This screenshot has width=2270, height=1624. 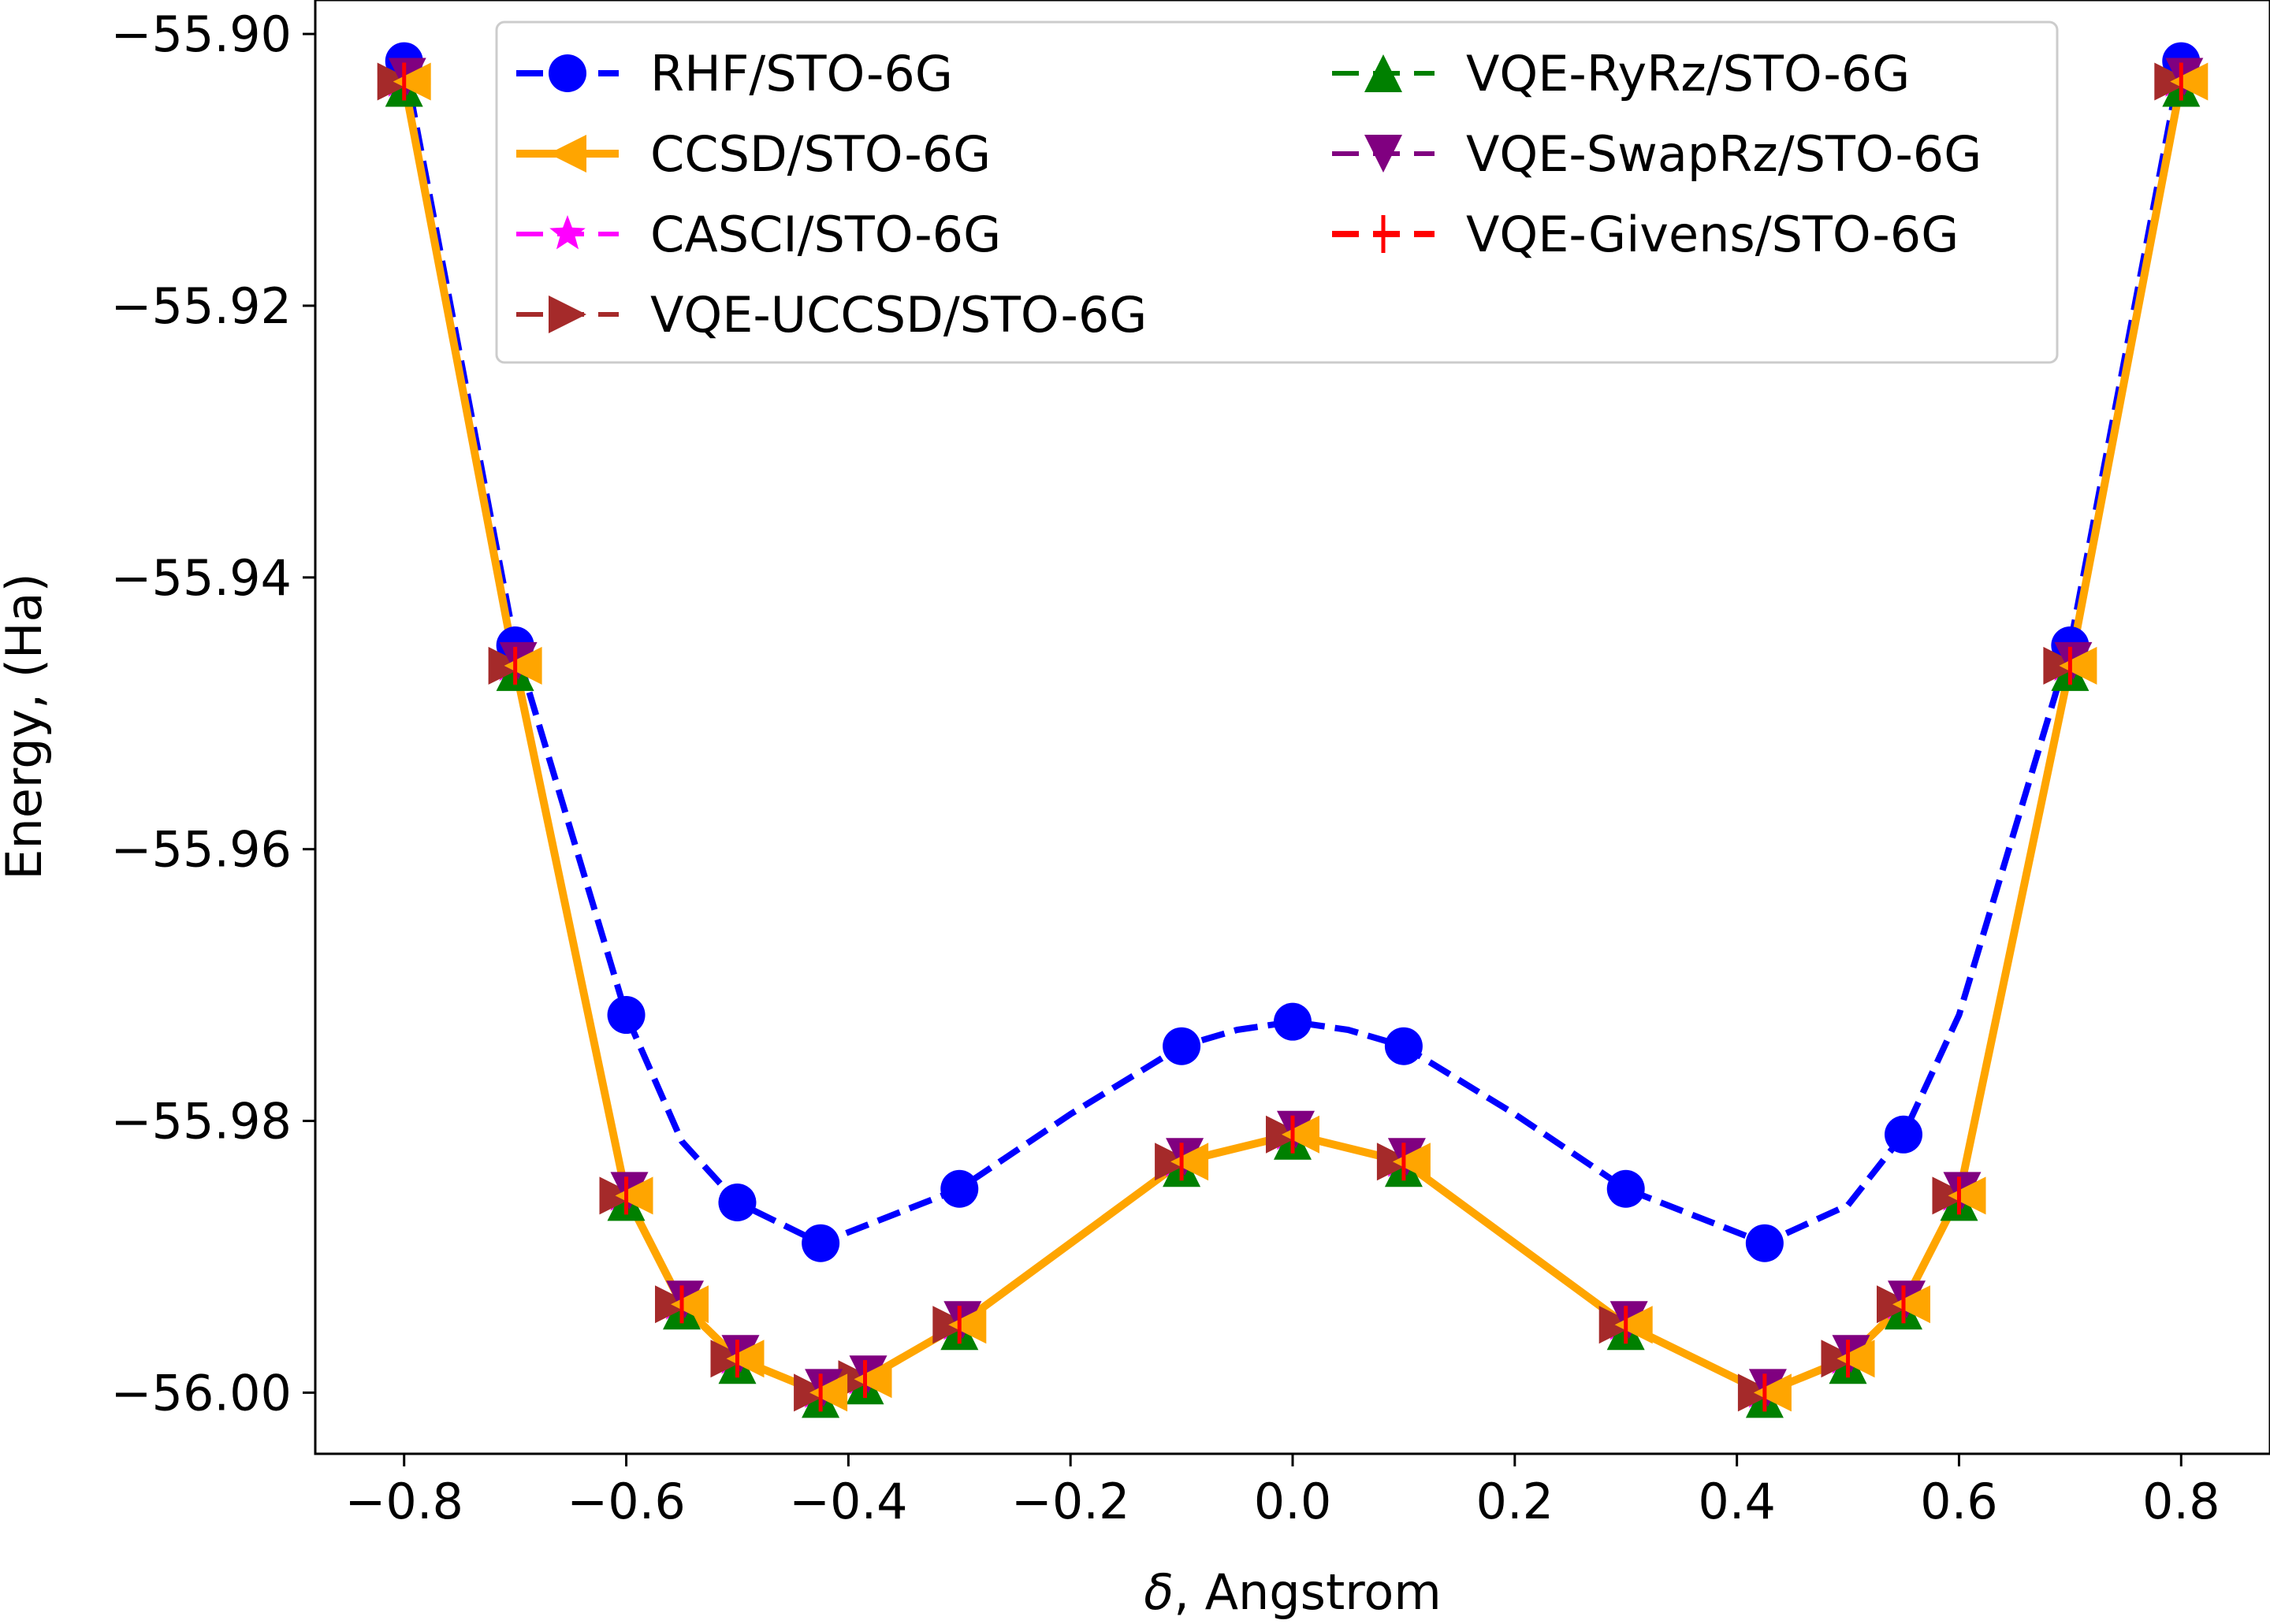 I want to click on x-tick-label: −0.4, so click(x=848, y=1501).